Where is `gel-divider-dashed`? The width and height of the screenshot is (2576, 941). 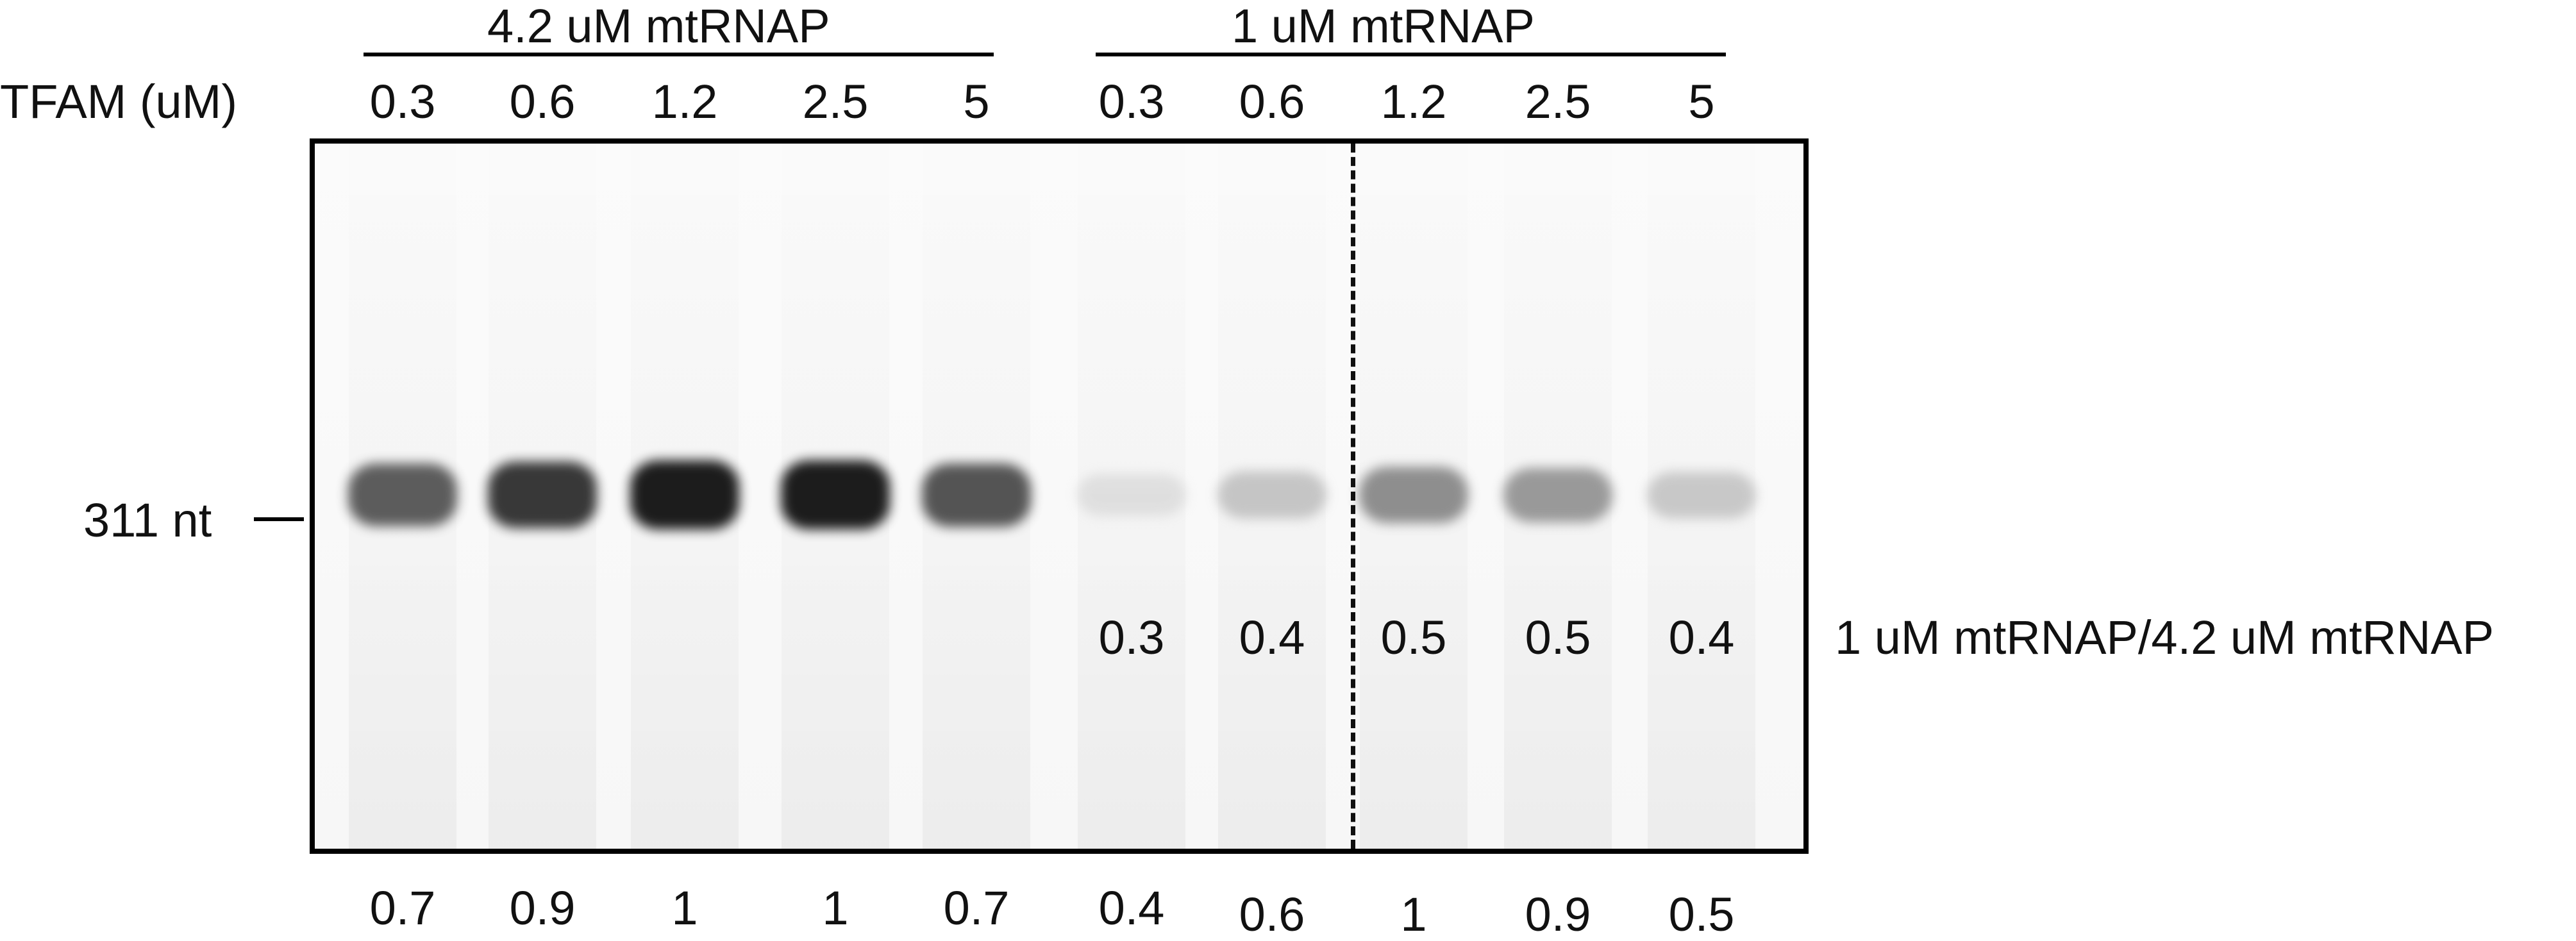
gel-divider-dashed is located at coordinates (1353, 496).